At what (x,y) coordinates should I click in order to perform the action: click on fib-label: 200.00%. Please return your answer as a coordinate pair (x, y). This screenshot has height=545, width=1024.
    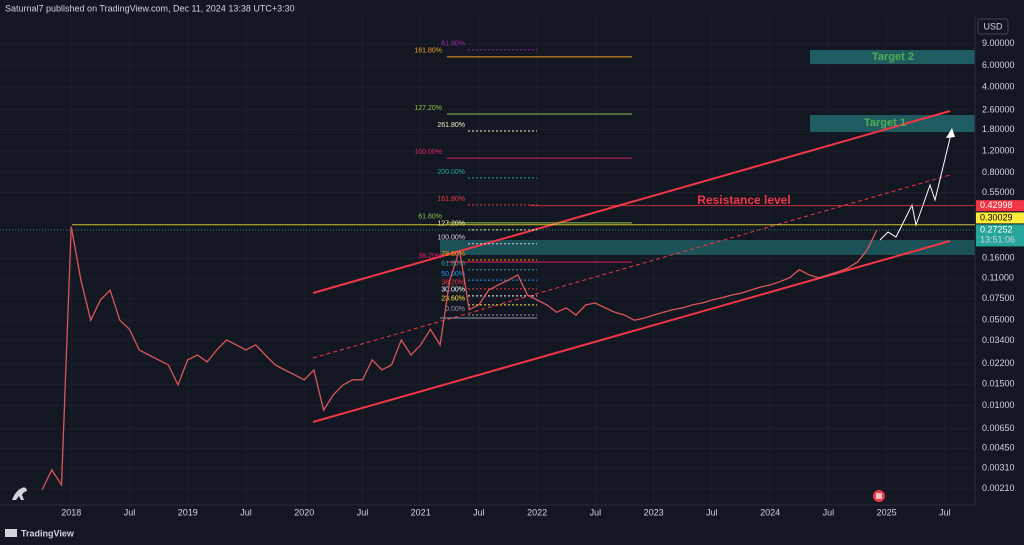
    Looking at the image, I should click on (451, 172).